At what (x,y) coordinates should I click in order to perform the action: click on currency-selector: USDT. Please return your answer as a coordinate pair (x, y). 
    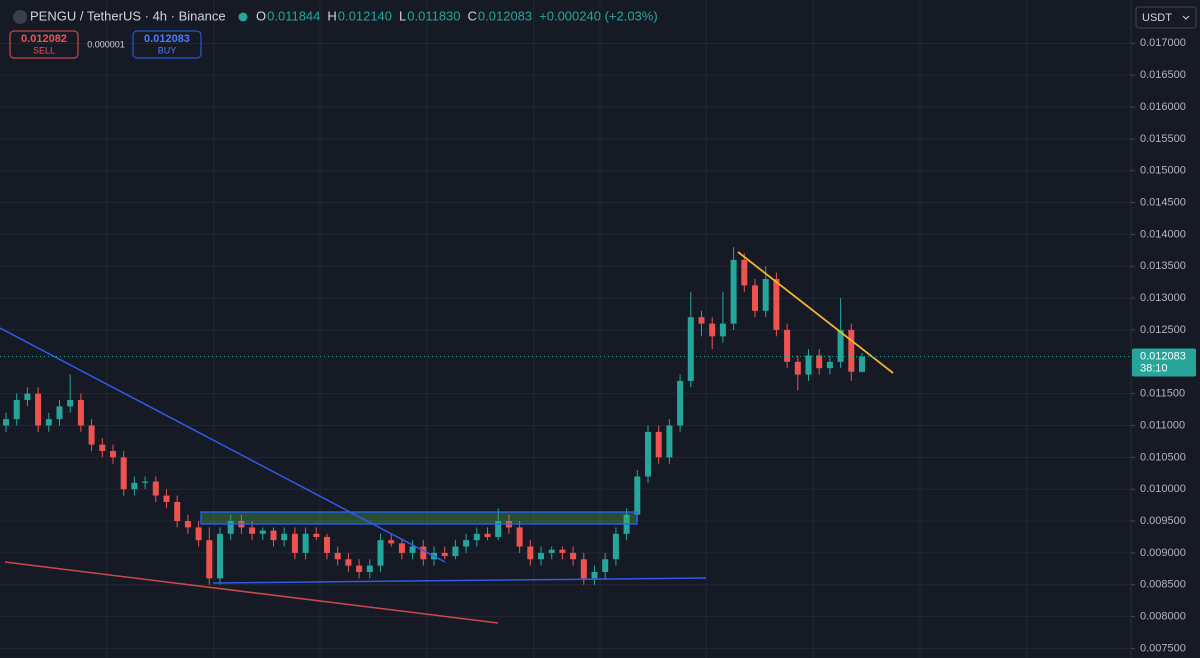
    Looking at the image, I should click on (1166, 17).